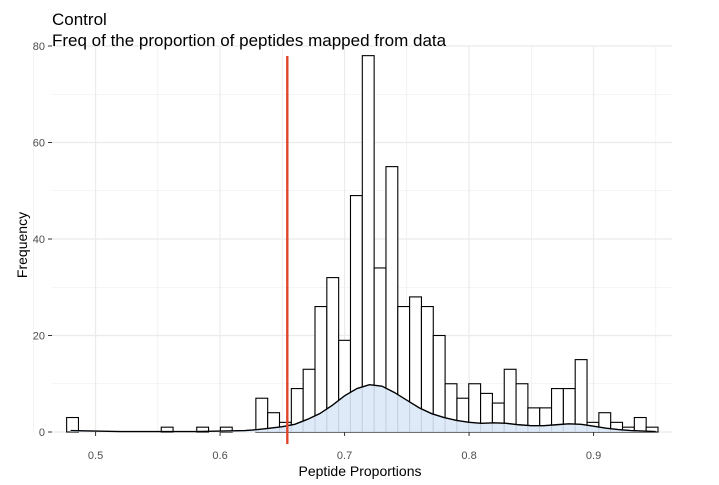 This screenshot has width=719, height=485. What do you see at coordinates (39, 337) in the screenshot?
I see `y-tick-label: 20` at bounding box center [39, 337].